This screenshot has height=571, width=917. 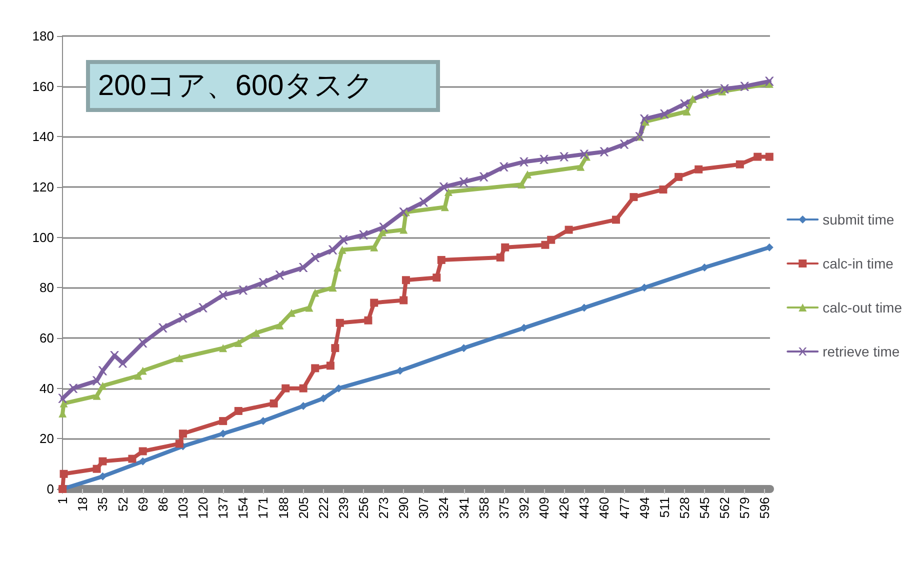 I want to click on x-tick-label: 460, so click(x=604, y=508).